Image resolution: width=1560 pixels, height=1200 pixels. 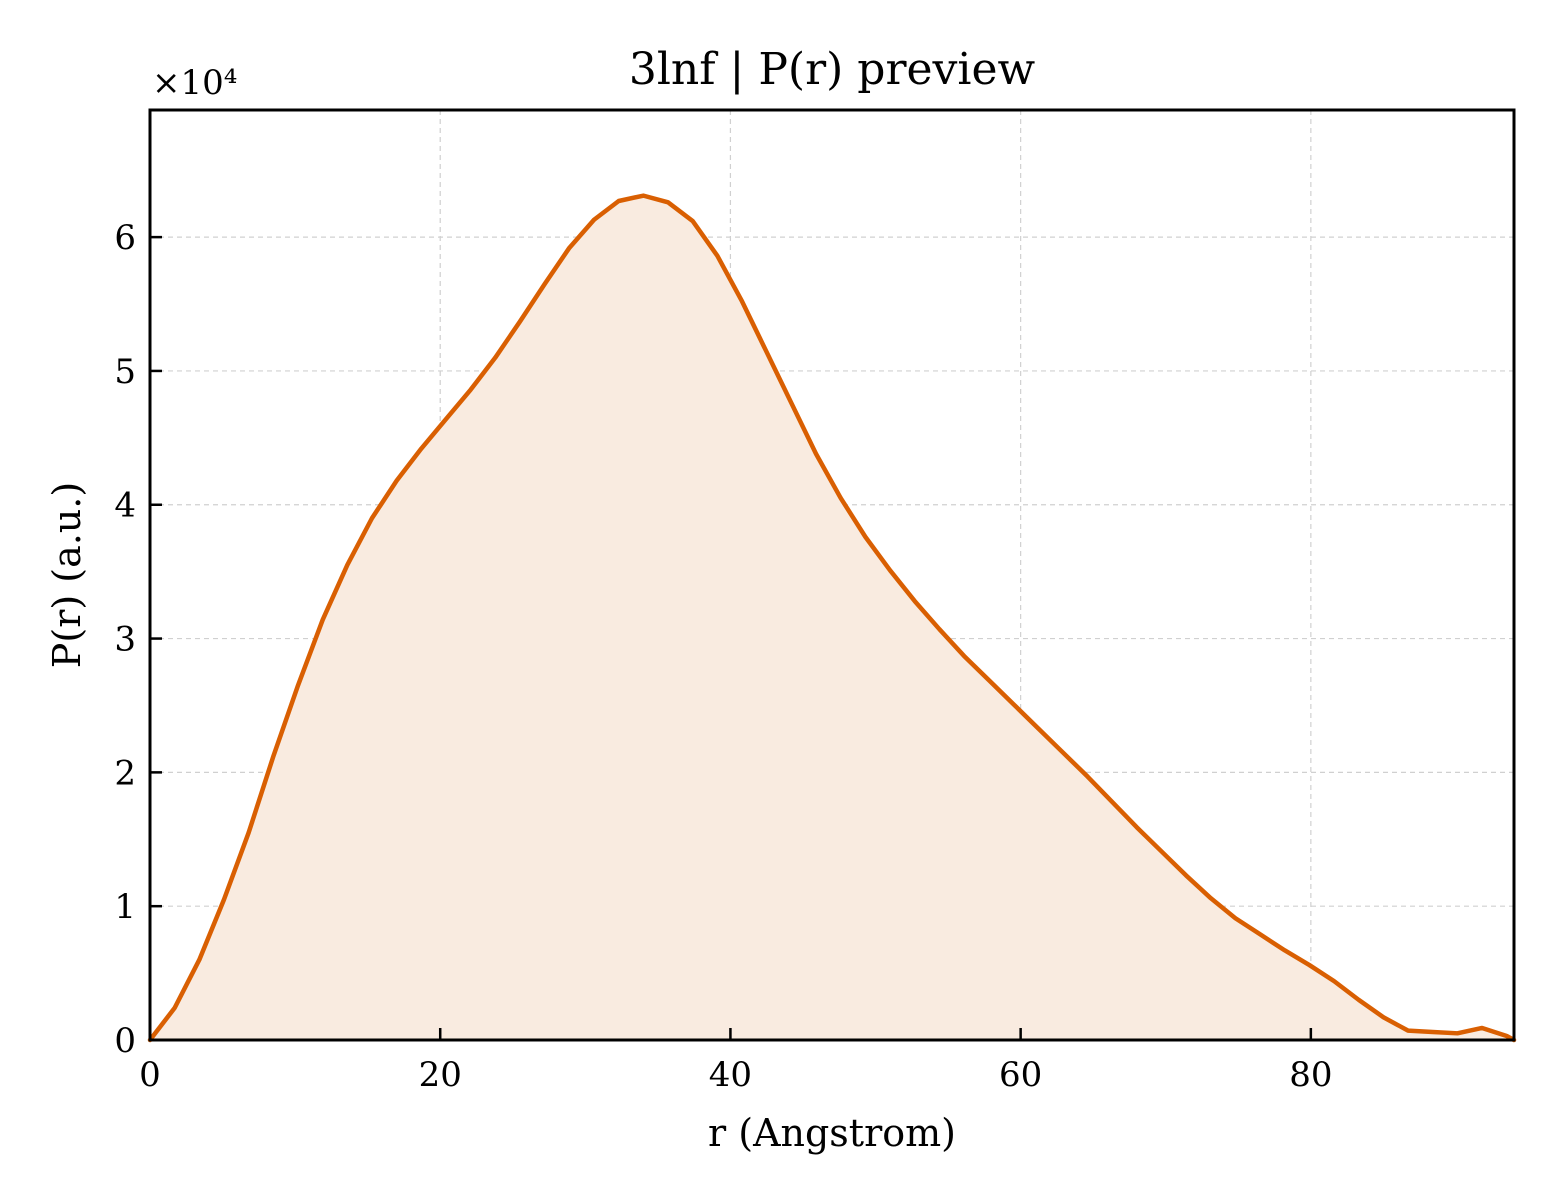 What do you see at coordinates (194, 83) in the screenshot?
I see `y-scale-label: ×10⁴` at bounding box center [194, 83].